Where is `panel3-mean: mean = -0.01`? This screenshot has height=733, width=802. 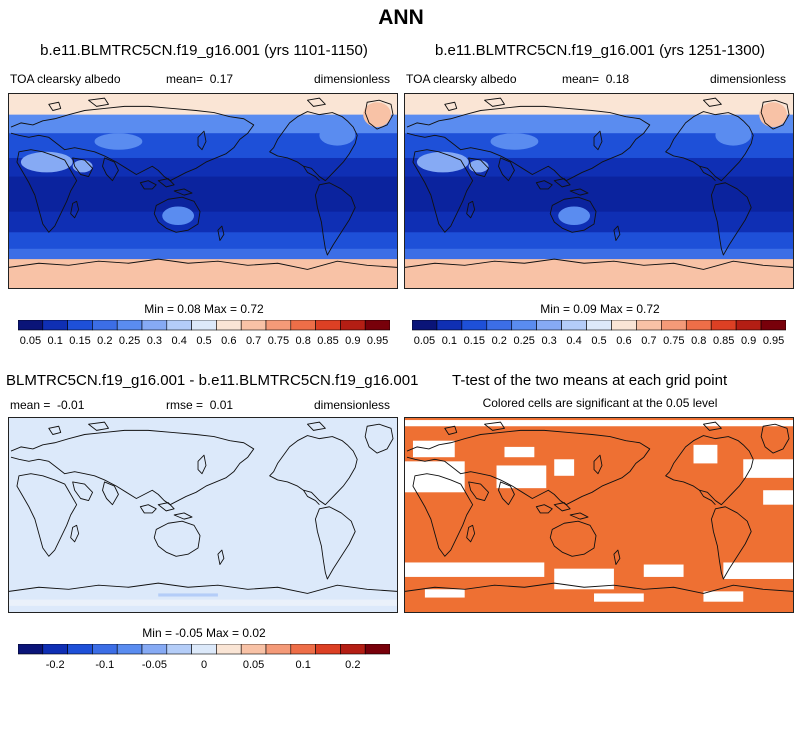
panel3-mean: mean = -0.01 is located at coordinates (47, 405).